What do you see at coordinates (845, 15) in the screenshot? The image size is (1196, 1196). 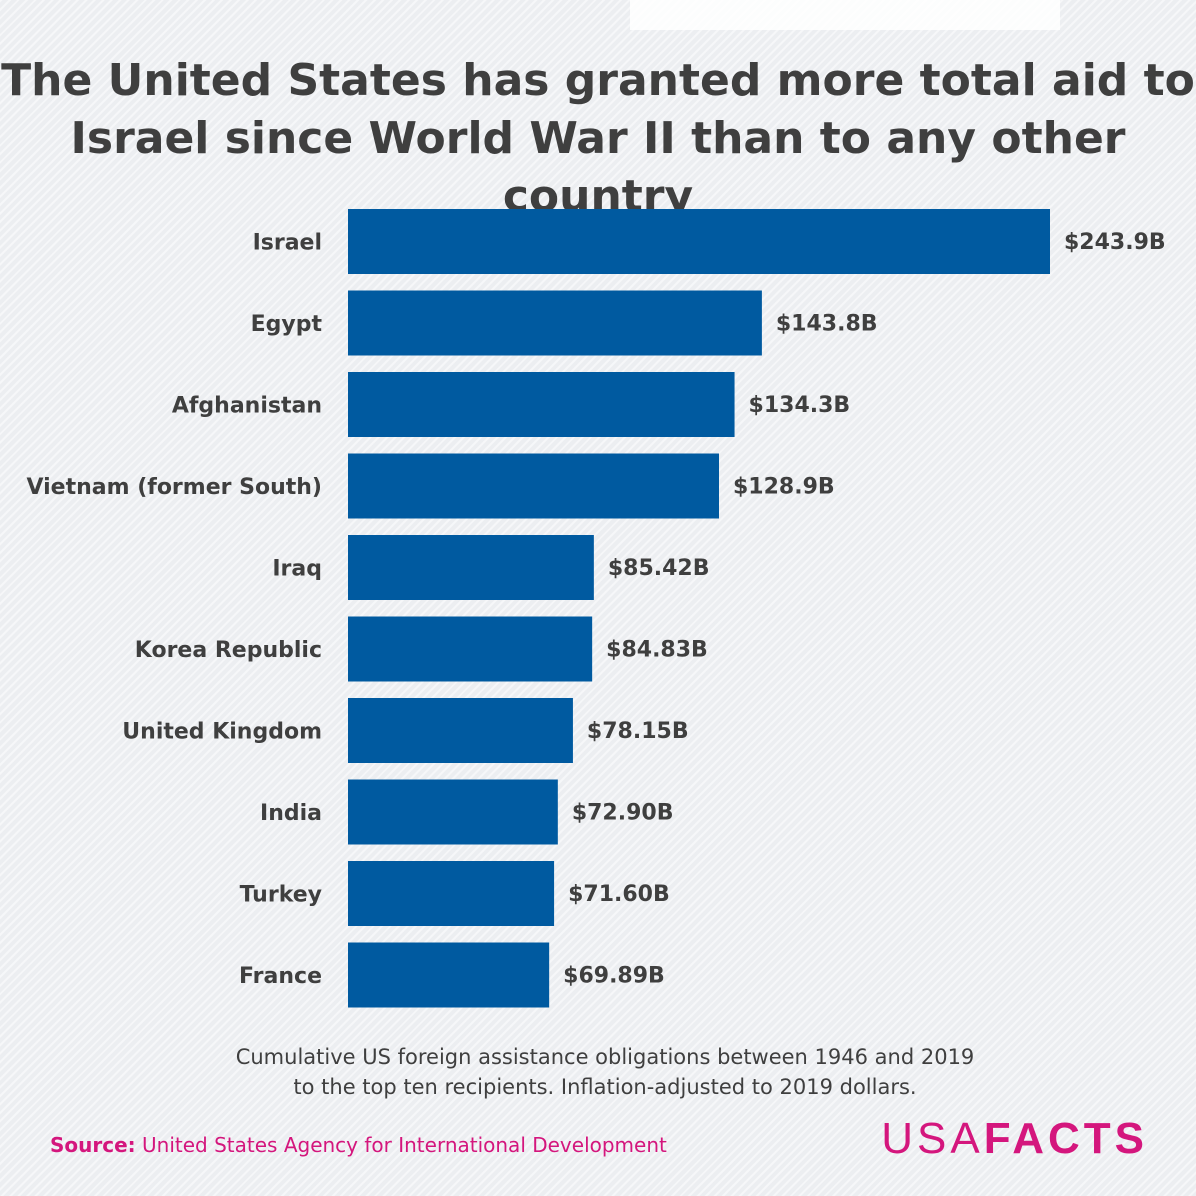 I see `background-card` at bounding box center [845, 15].